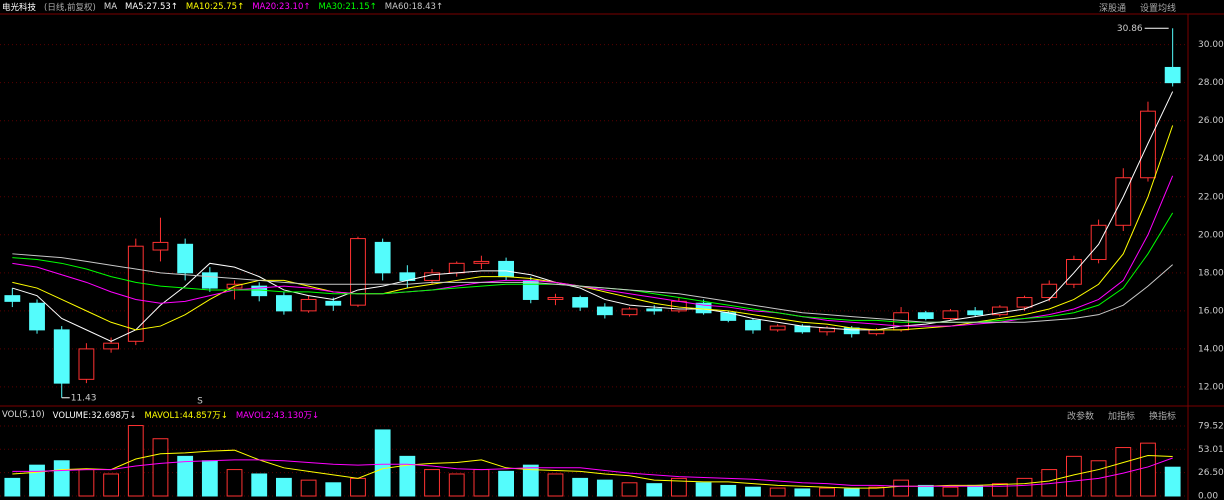  Describe the element at coordinates (186, 416) in the screenshot. I see `legend-entry: MAVOL1:44.857万↓` at that location.